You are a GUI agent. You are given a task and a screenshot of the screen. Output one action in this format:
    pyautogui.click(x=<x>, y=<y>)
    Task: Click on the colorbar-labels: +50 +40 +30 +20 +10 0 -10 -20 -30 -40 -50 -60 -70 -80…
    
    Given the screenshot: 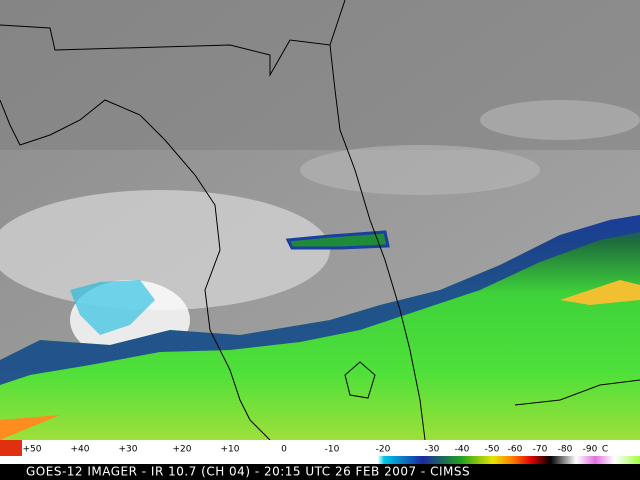 What is the action you would take?
    pyautogui.click(x=316, y=450)
    